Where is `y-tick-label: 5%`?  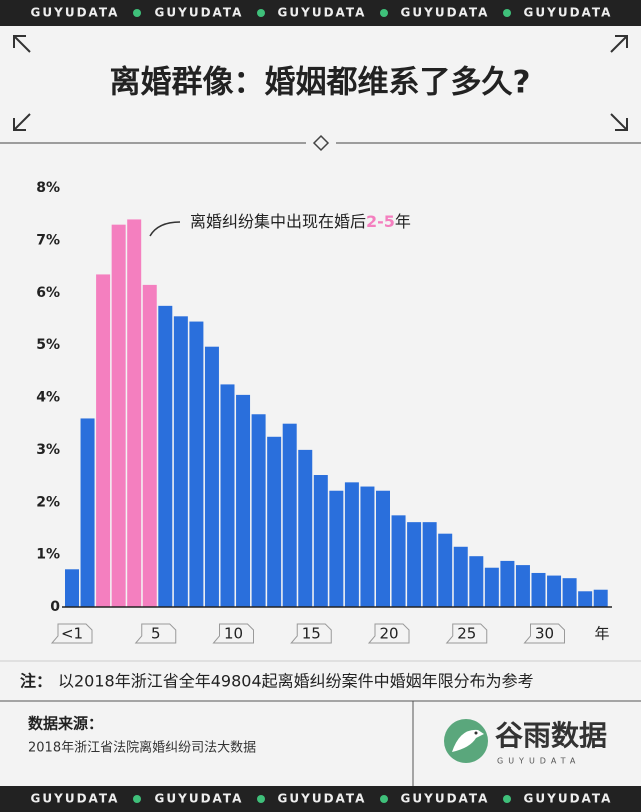 y-tick-label: 5% is located at coordinates (48, 345).